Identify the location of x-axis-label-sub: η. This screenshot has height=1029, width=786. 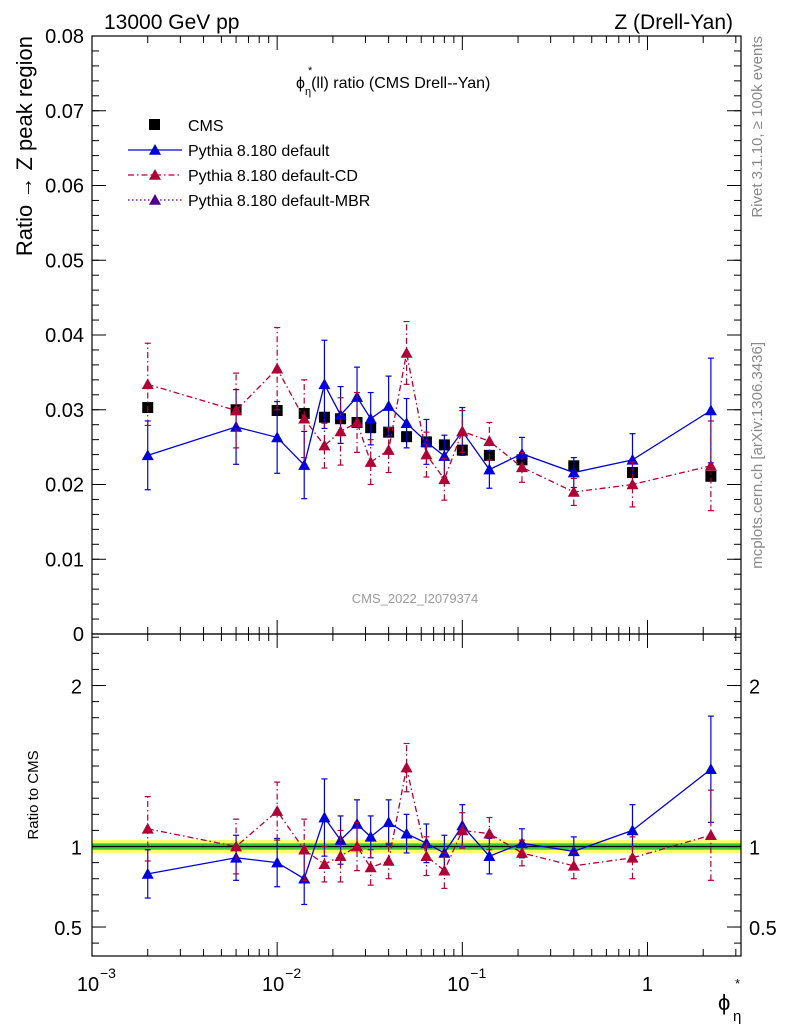
(737, 1016).